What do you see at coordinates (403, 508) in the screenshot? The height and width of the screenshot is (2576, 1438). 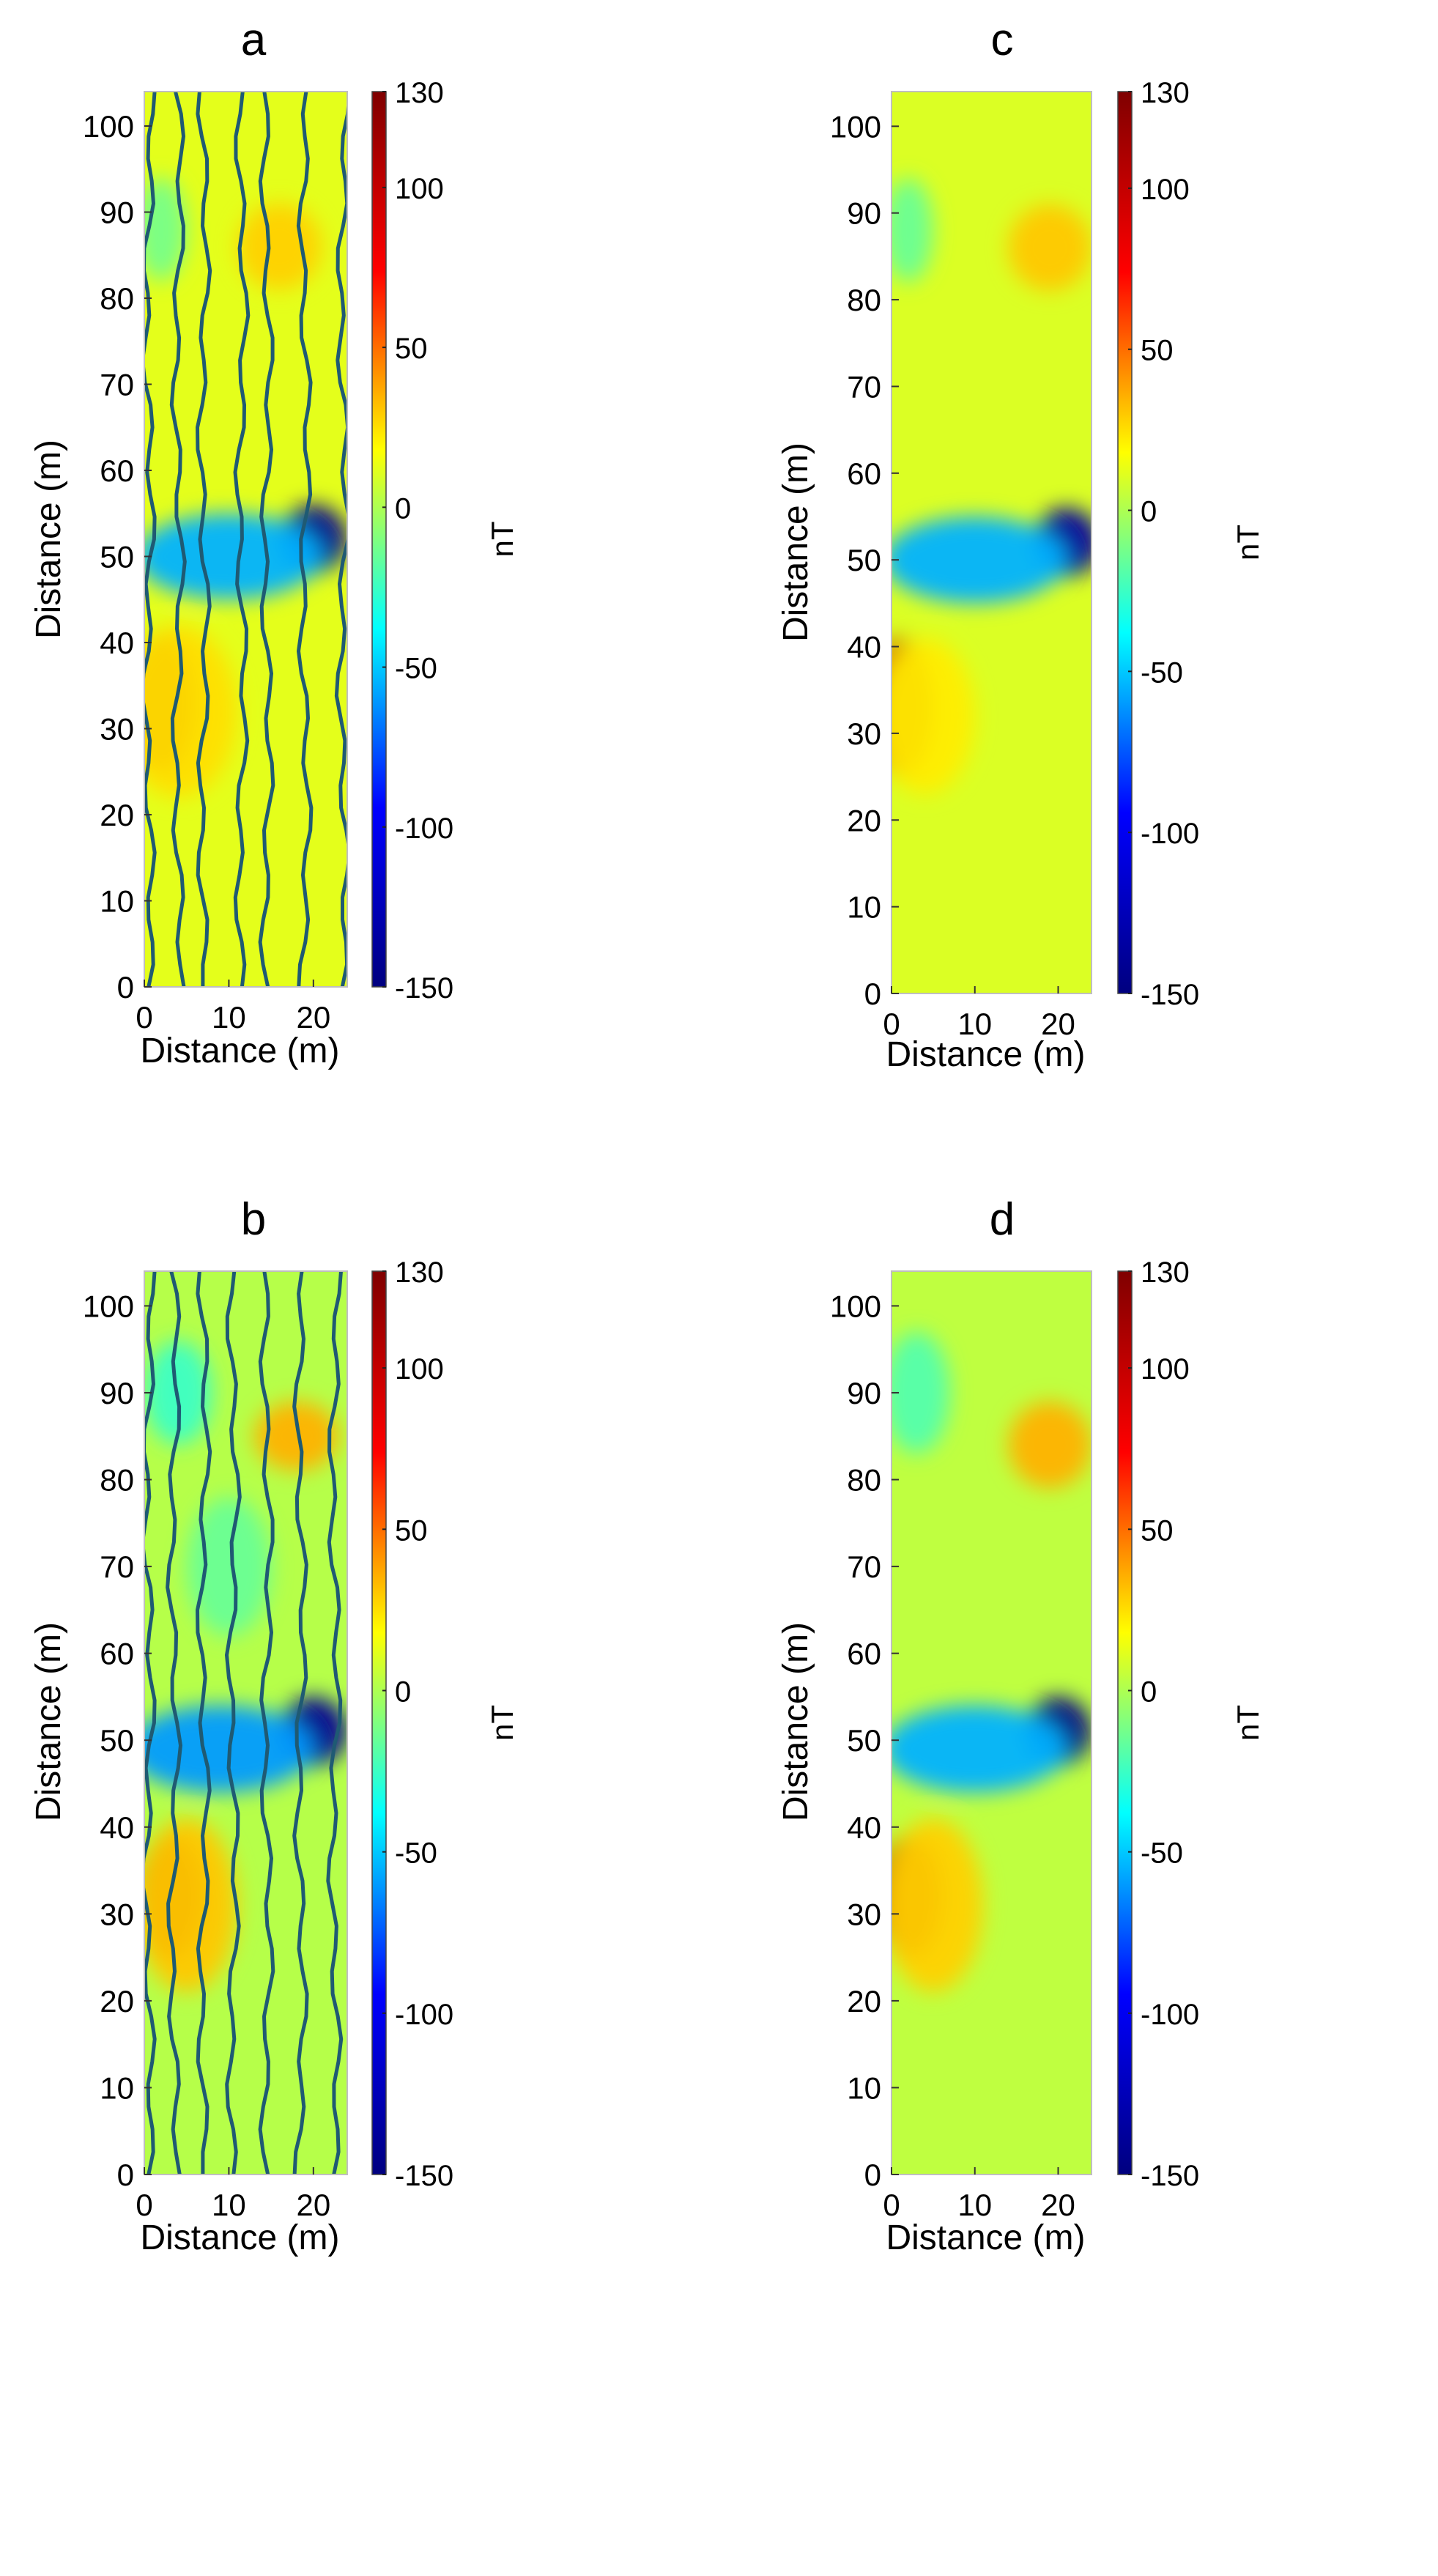 I see `colorbar-tick-label: 0` at bounding box center [403, 508].